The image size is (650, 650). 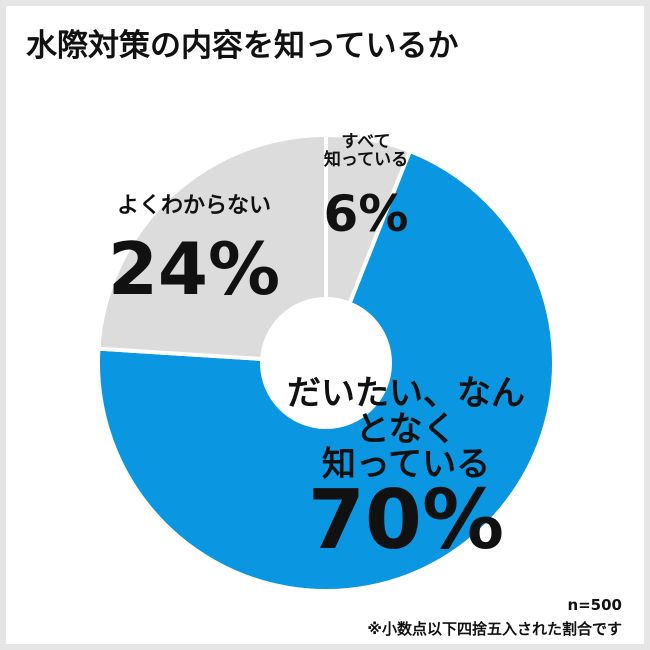 What do you see at coordinates (366, 151) in the screenshot?
I see `category-label: すべて 知っている` at bounding box center [366, 151].